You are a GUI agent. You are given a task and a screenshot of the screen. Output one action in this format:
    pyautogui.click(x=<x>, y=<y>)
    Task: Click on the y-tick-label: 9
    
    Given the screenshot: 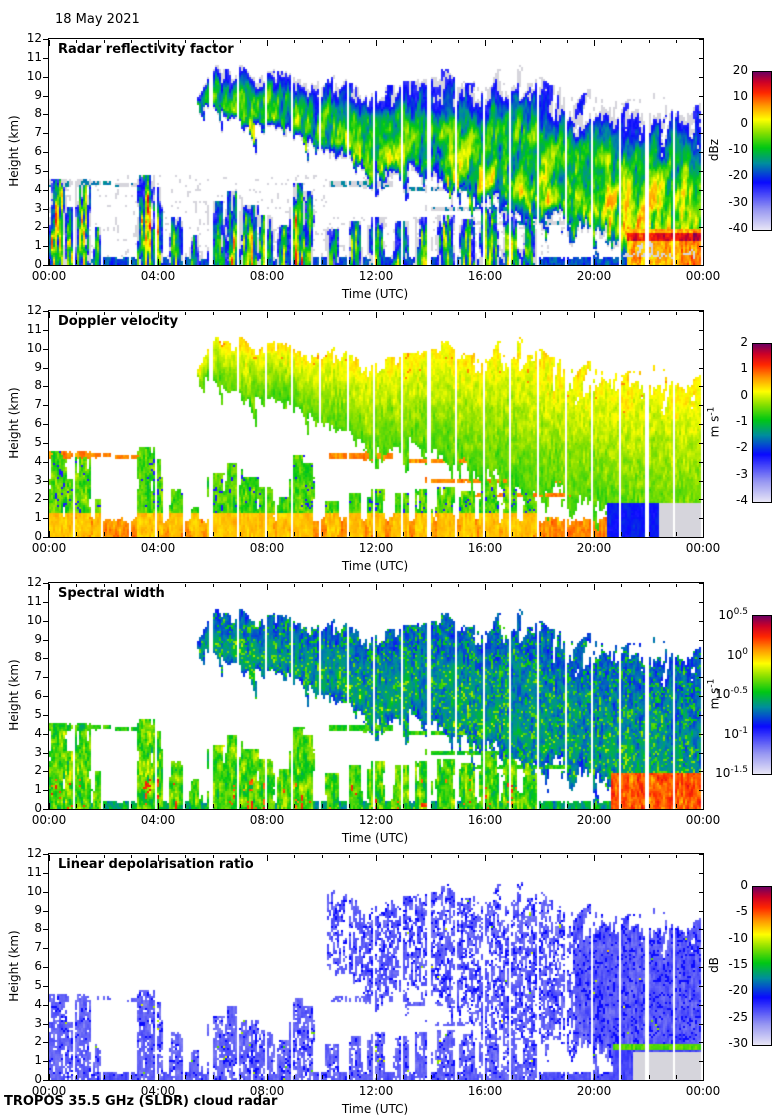 What is the action you would take?
    pyautogui.click(x=38, y=94)
    